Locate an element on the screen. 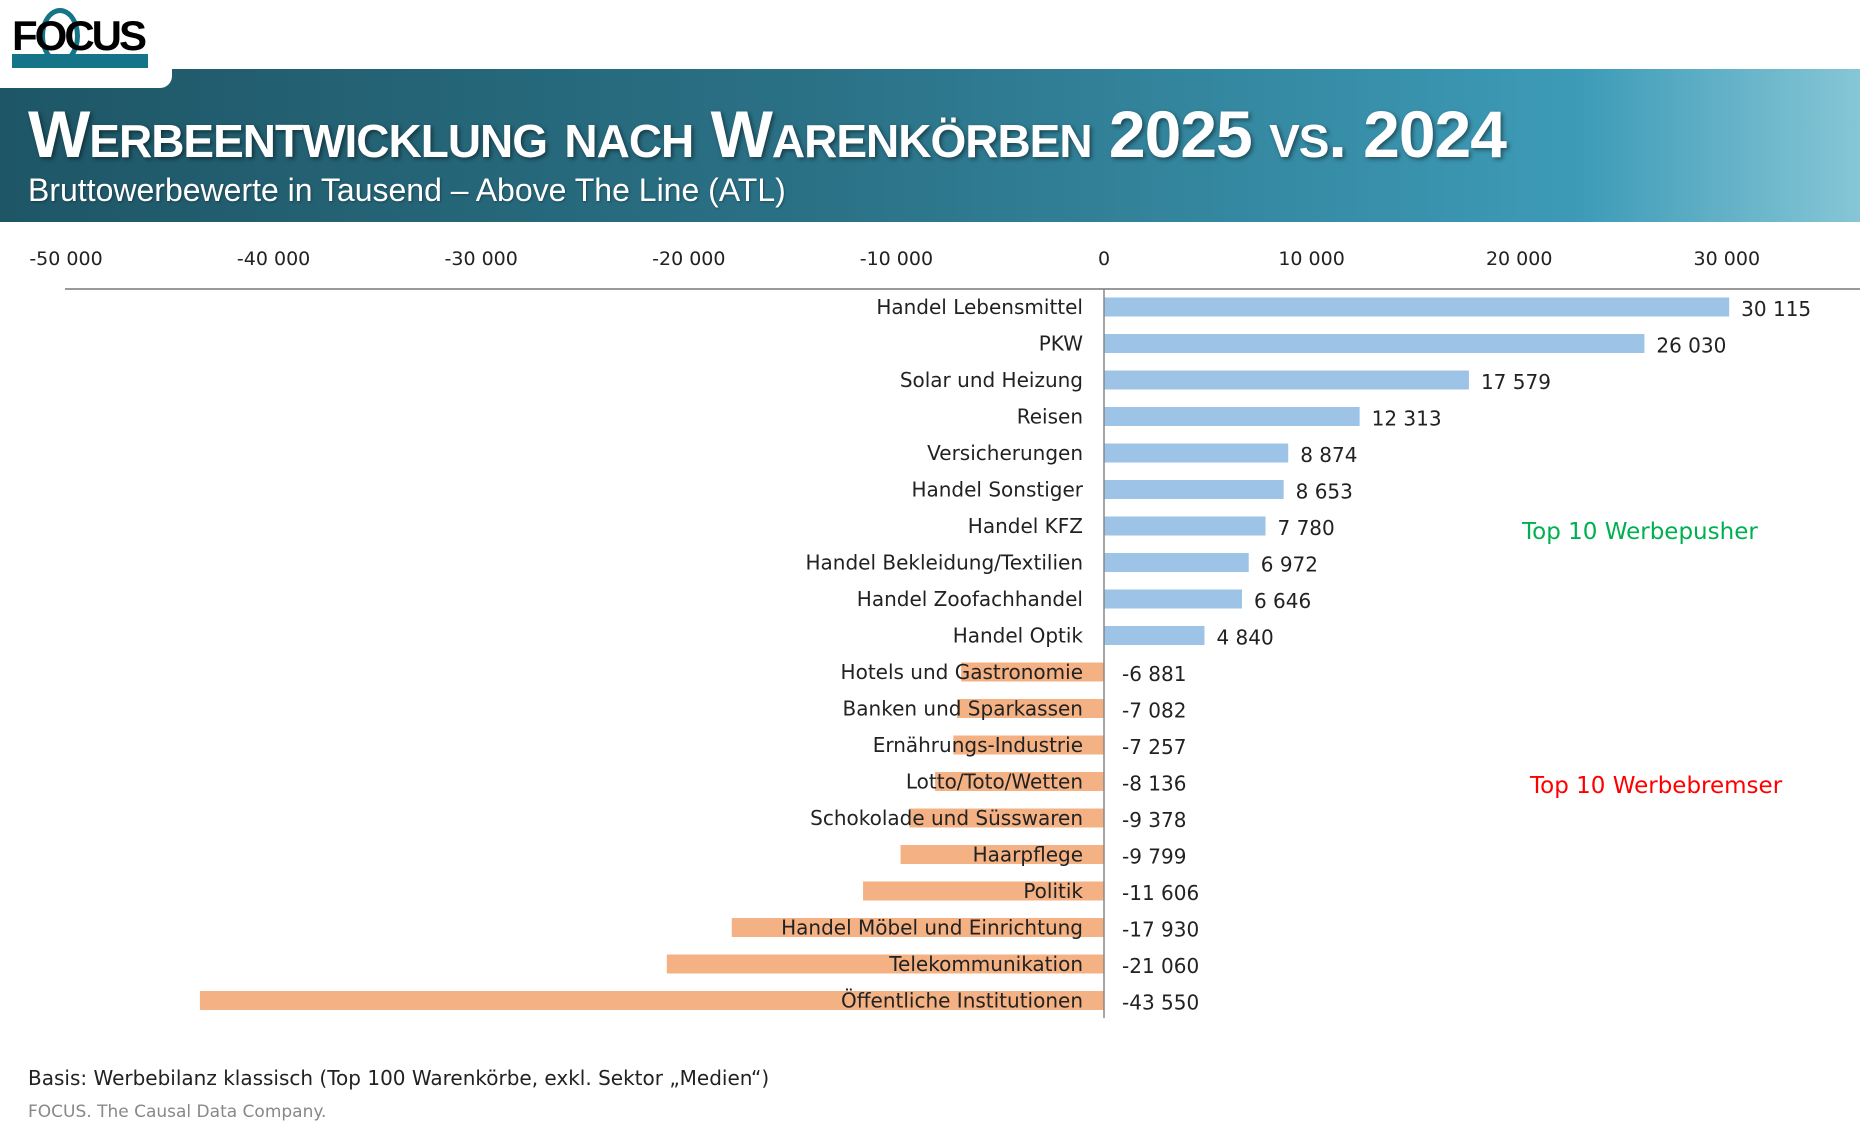 The height and width of the screenshot is (1129, 1860). x-tick-label: -10 000 is located at coordinates (896, 259).